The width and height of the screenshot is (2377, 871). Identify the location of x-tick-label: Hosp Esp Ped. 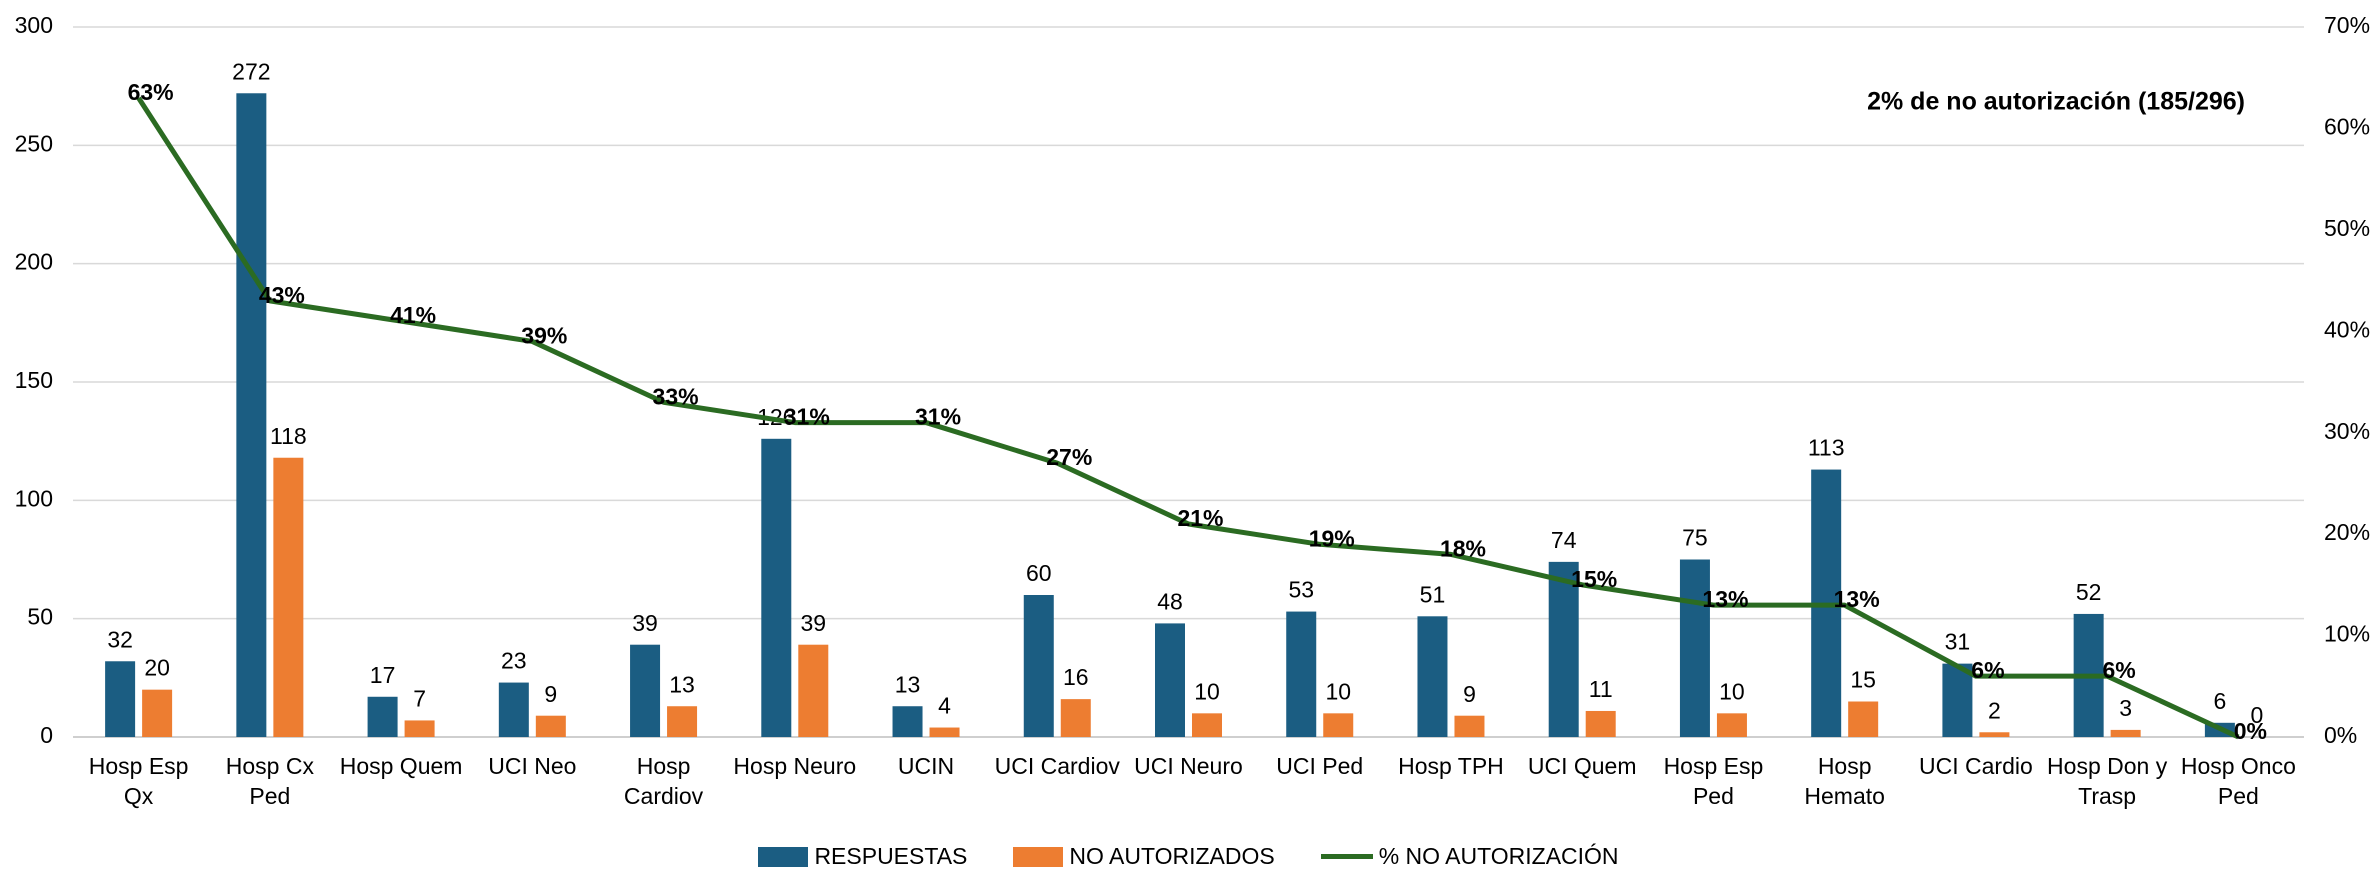
(1713, 781).